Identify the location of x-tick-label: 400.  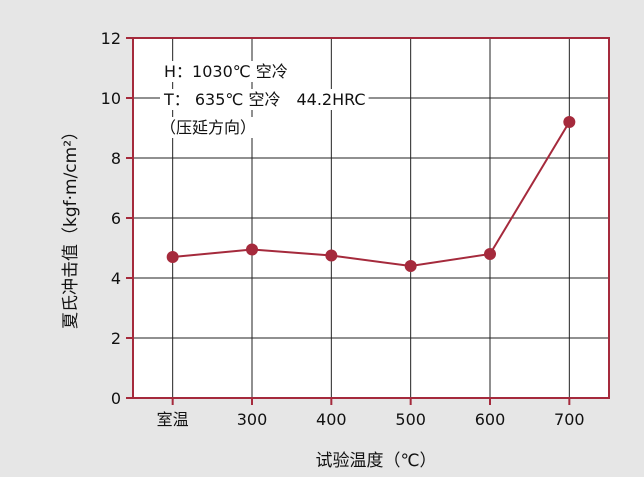
(331, 419).